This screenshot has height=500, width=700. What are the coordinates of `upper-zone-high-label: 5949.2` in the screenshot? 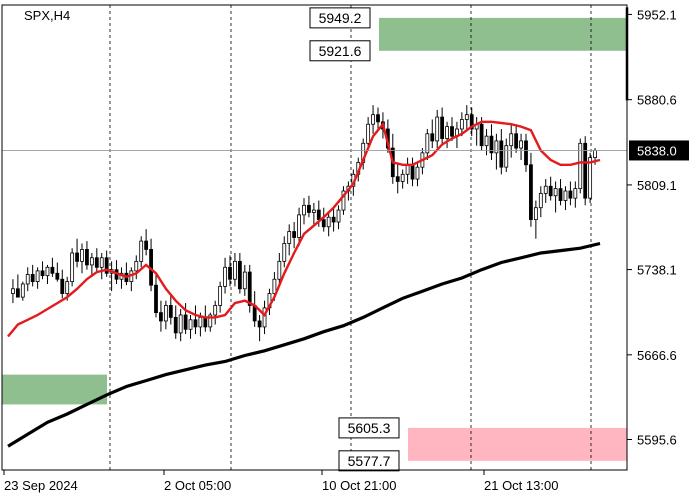 It's located at (340, 18).